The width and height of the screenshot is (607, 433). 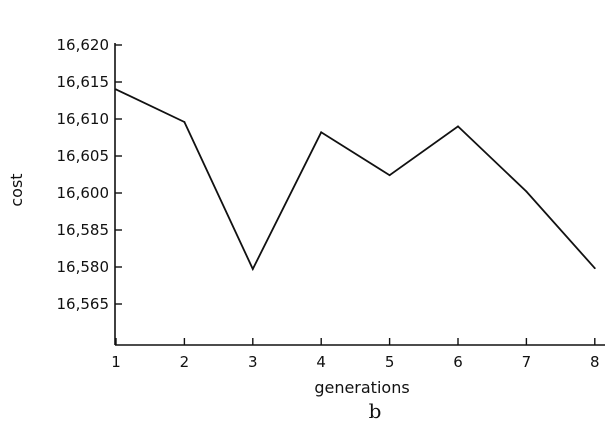 I want to click on x-tick-label: 7, so click(x=527, y=362).